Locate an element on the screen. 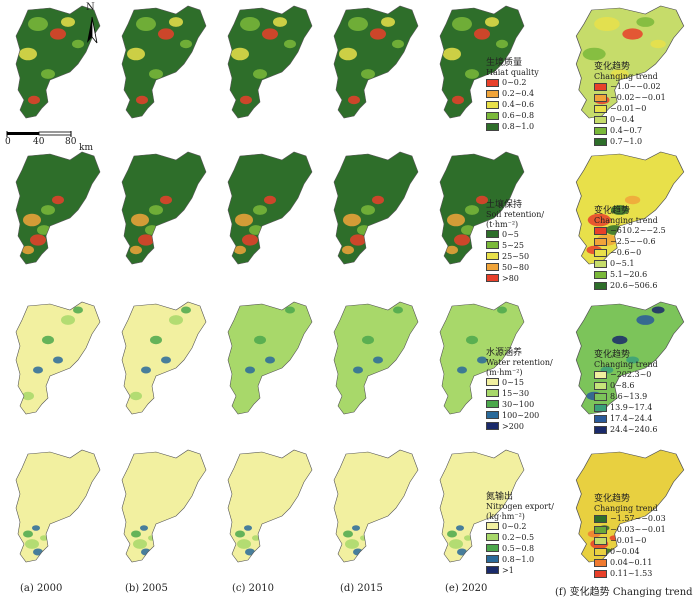  legend-item: 0~5 is located at coordinates (515, 234).